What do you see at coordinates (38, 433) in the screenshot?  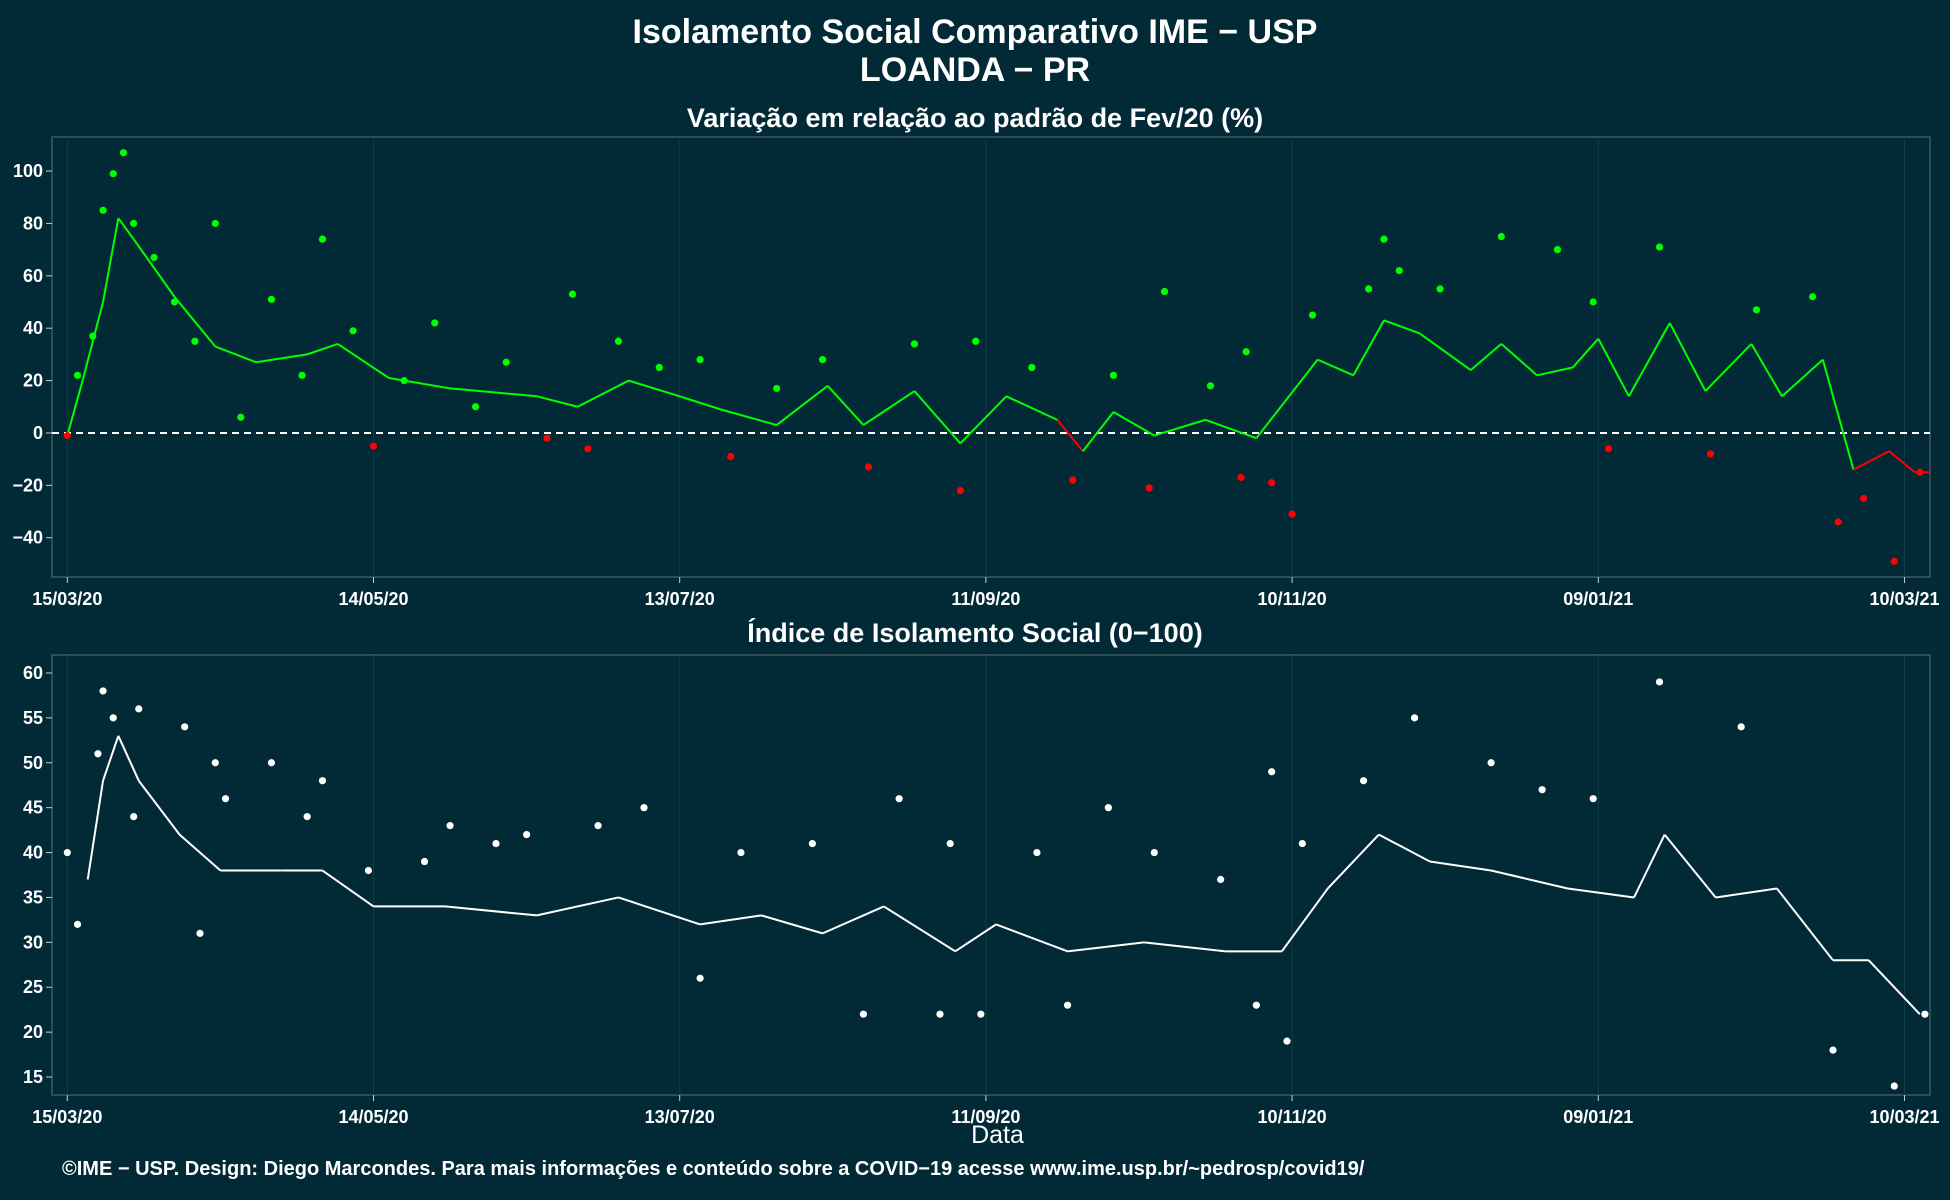 I see `y-tick-label: 0` at bounding box center [38, 433].